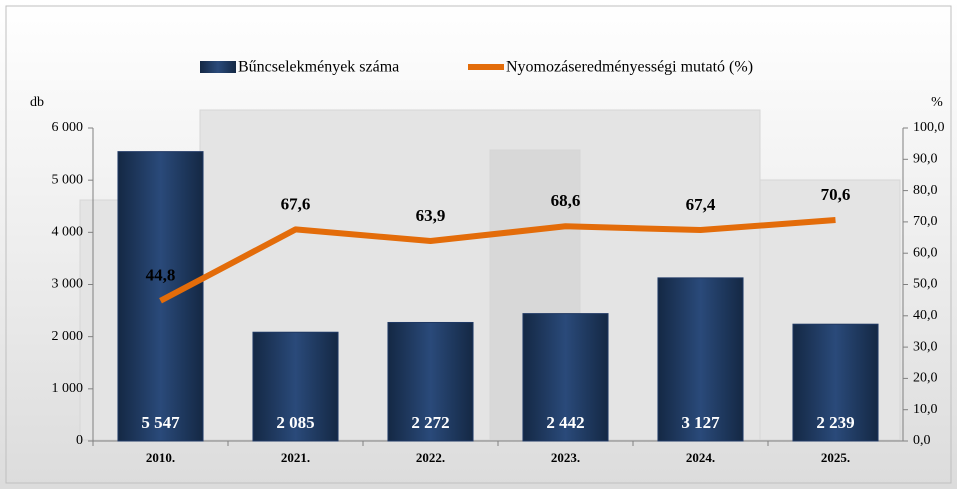 The height and width of the screenshot is (489, 957). I want to click on line-value-label: 44,8, so click(161, 275).